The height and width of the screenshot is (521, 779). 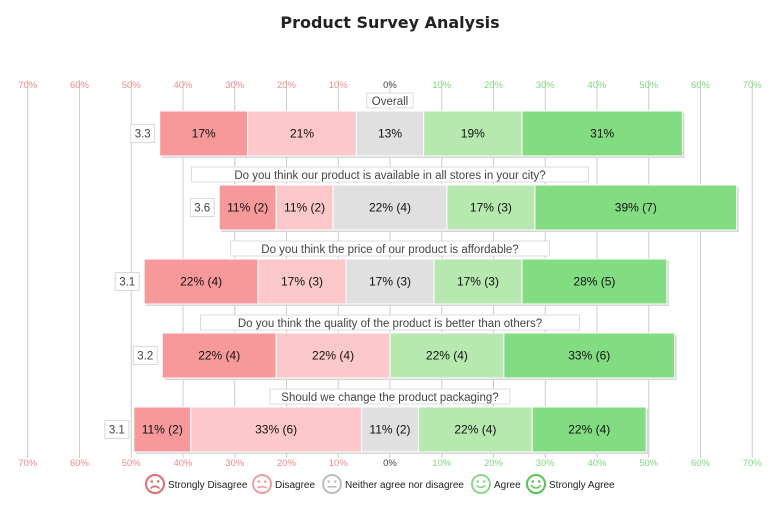 I want to click on legend-item: Neither agree nor disagree, so click(x=393, y=484).